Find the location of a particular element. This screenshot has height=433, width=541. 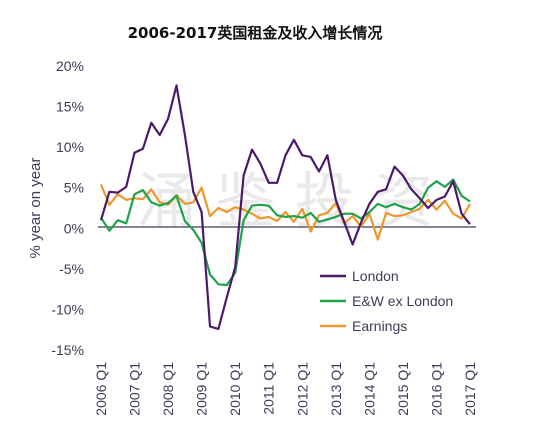

y-tick-label: -15% is located at coordinates (67, 350).